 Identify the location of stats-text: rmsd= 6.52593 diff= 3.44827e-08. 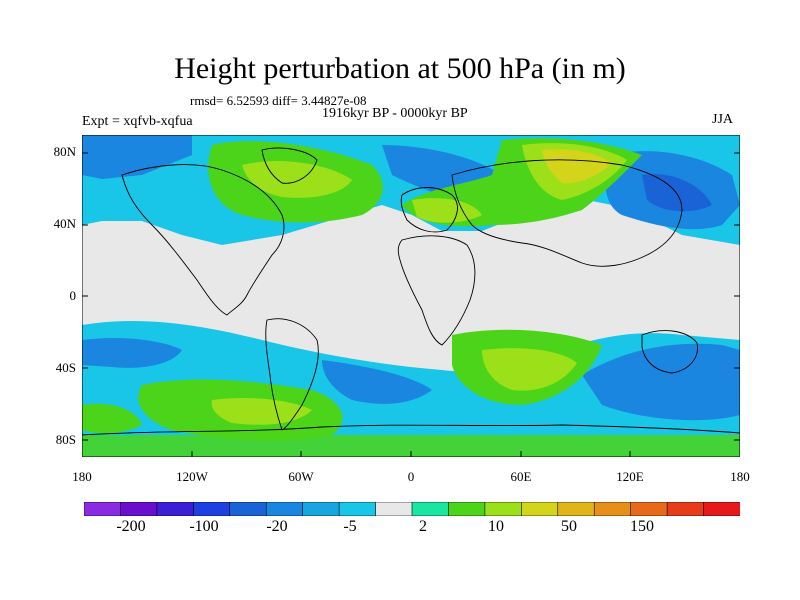
(278, 100).